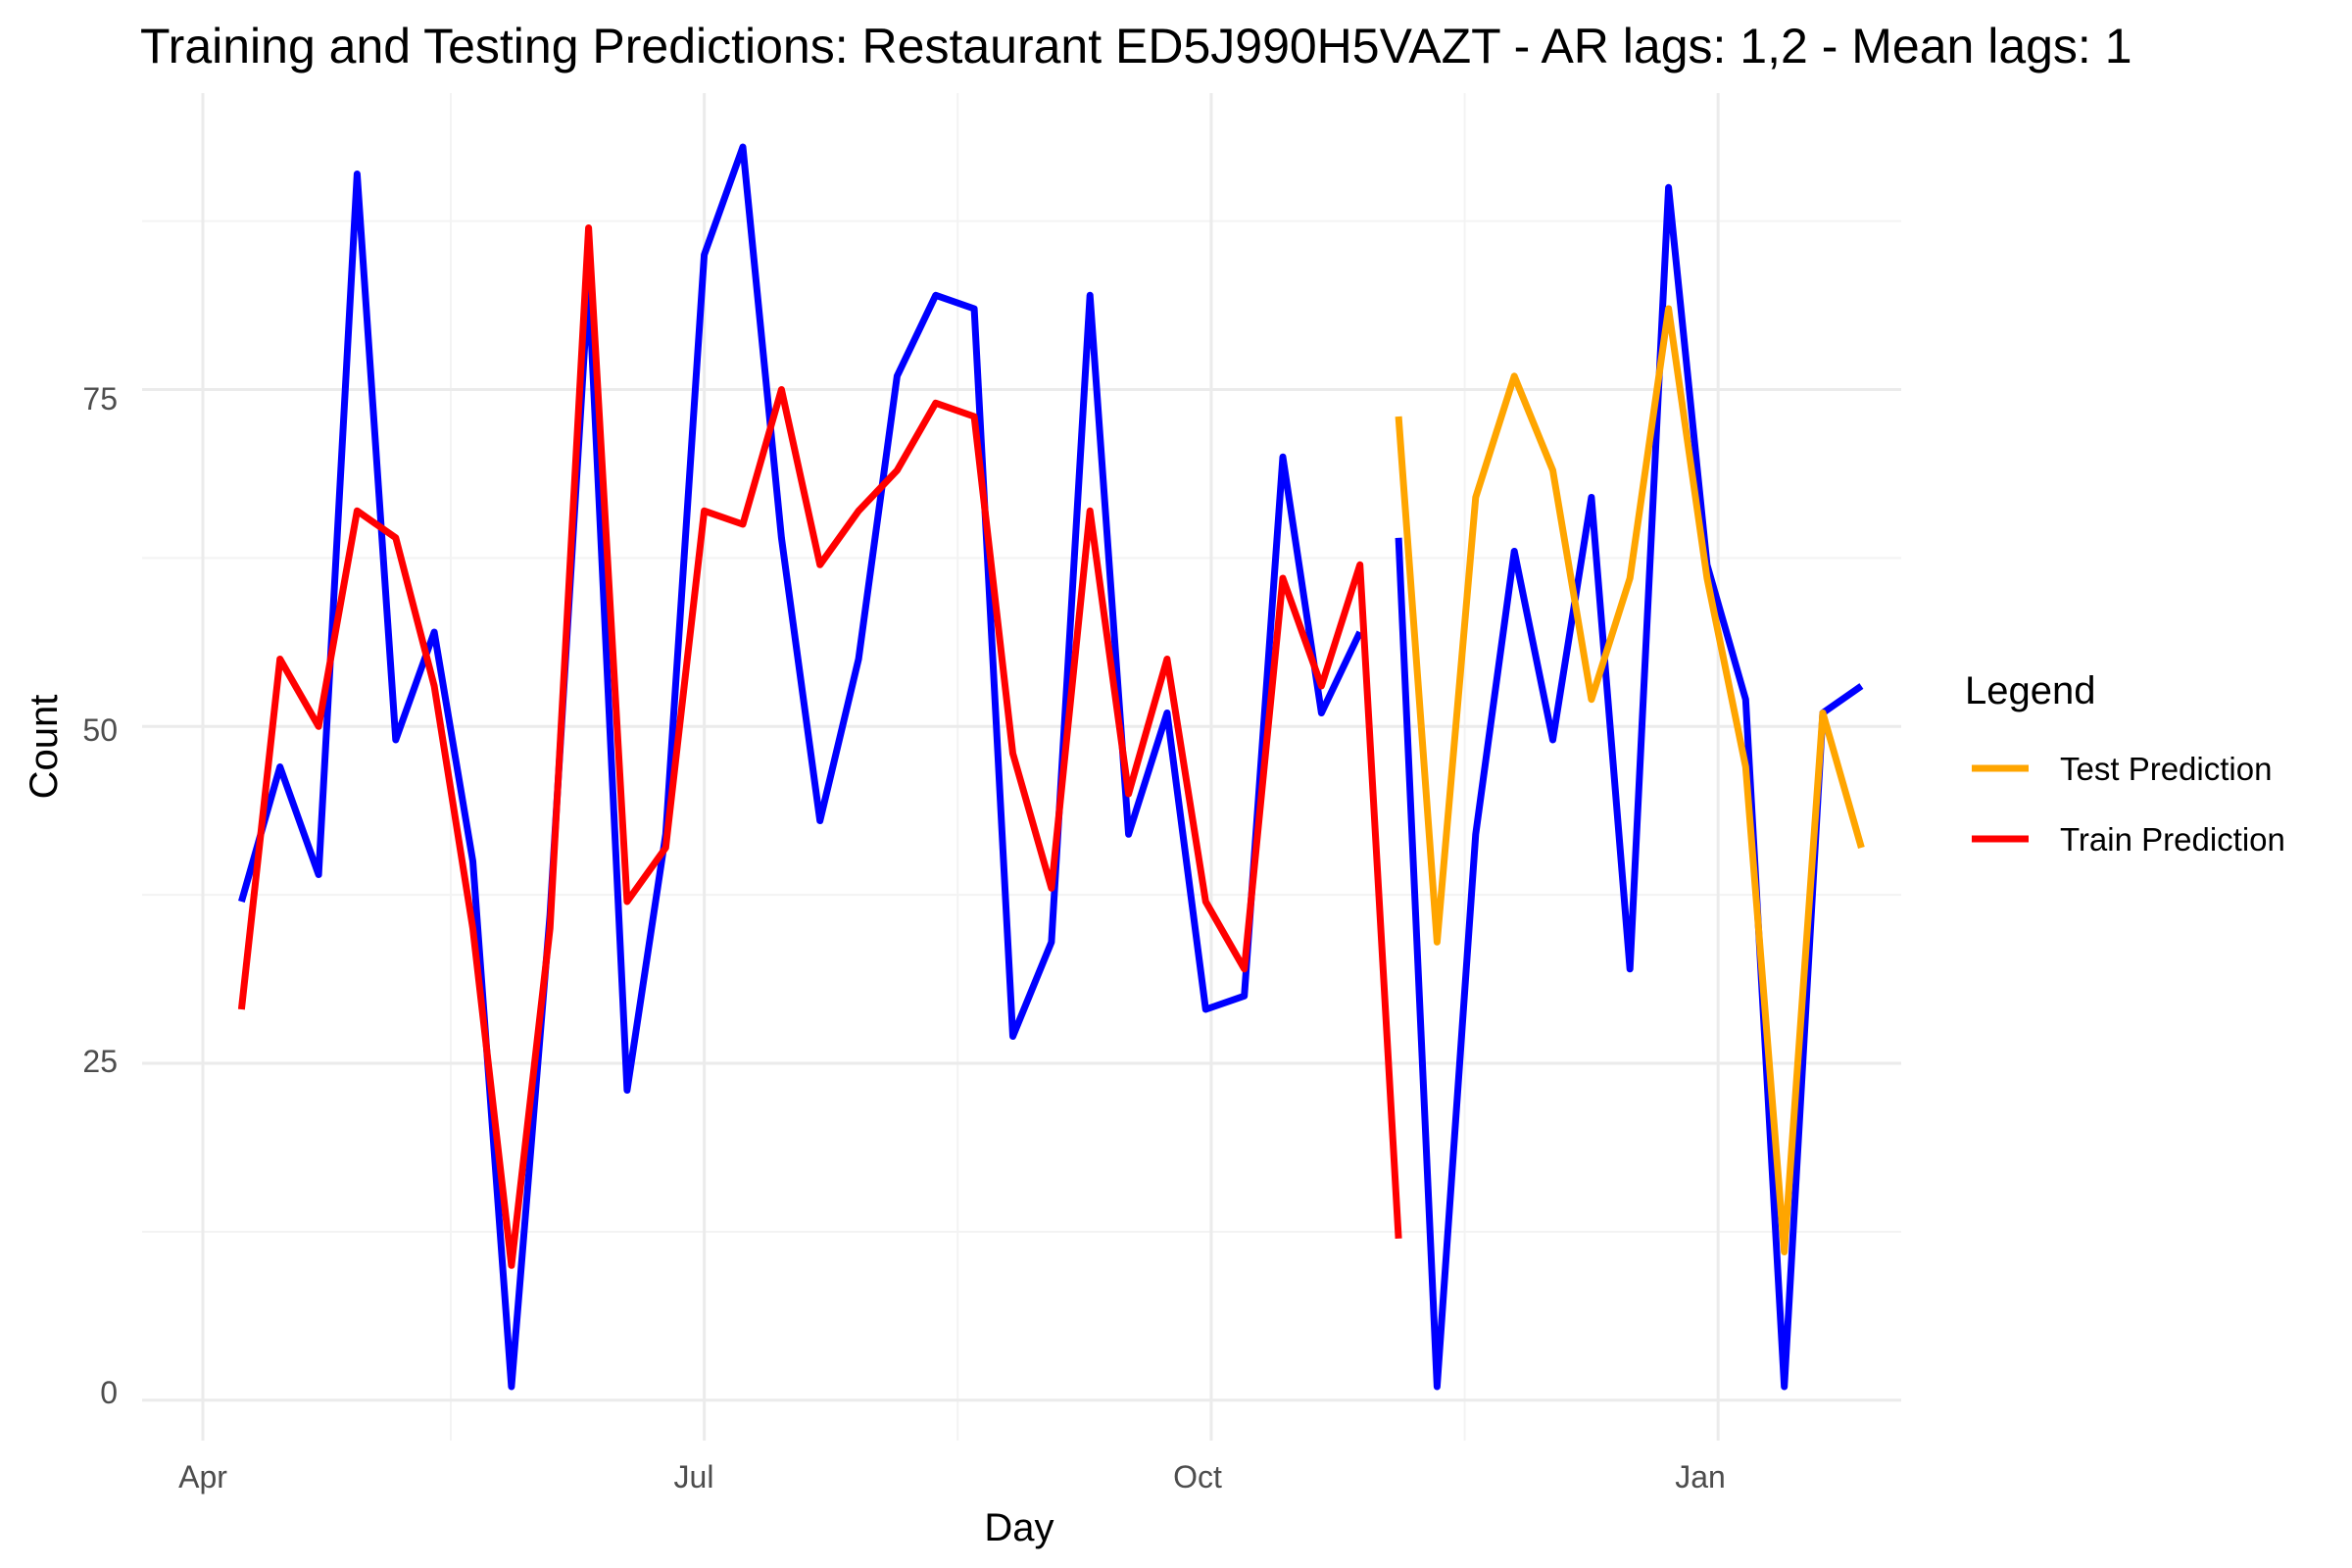 This screenshot has height=1568, width=2352. I want to click on legend-label-test-prediction: Test Prediction, so click(2166, 769).